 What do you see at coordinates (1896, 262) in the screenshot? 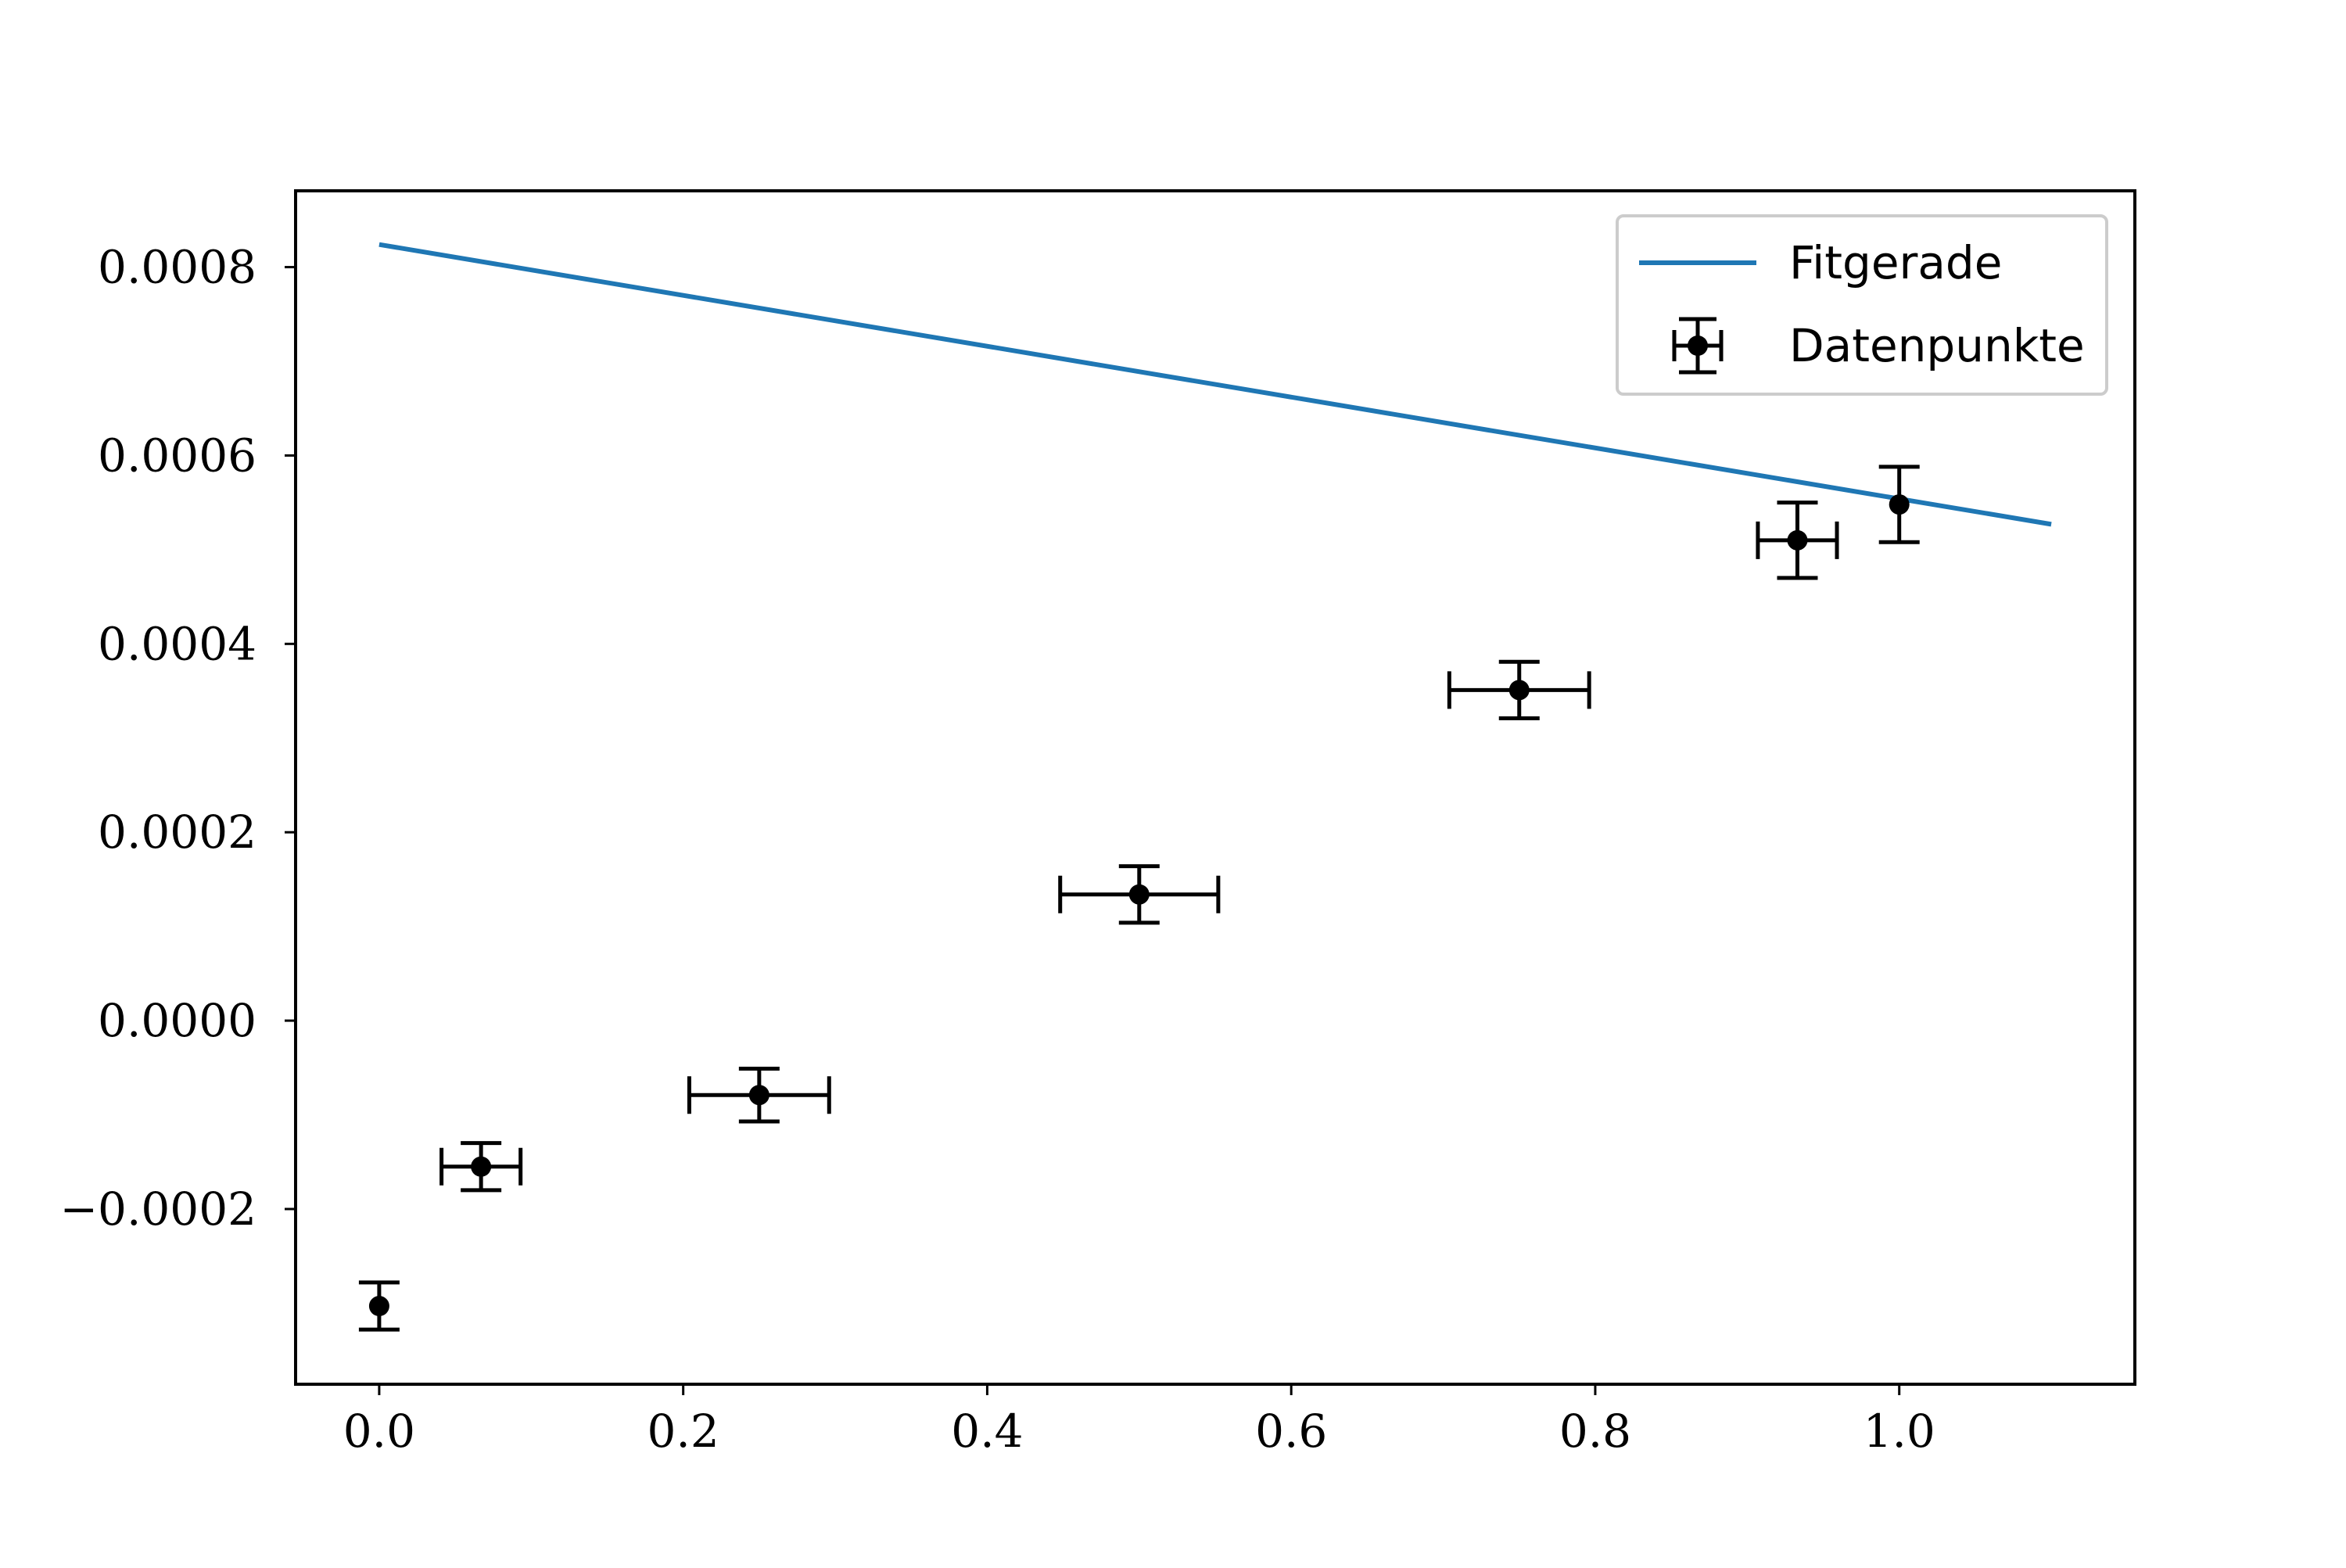
I see `legend-label: Fitgerade` at bounding box center [1896, 262].